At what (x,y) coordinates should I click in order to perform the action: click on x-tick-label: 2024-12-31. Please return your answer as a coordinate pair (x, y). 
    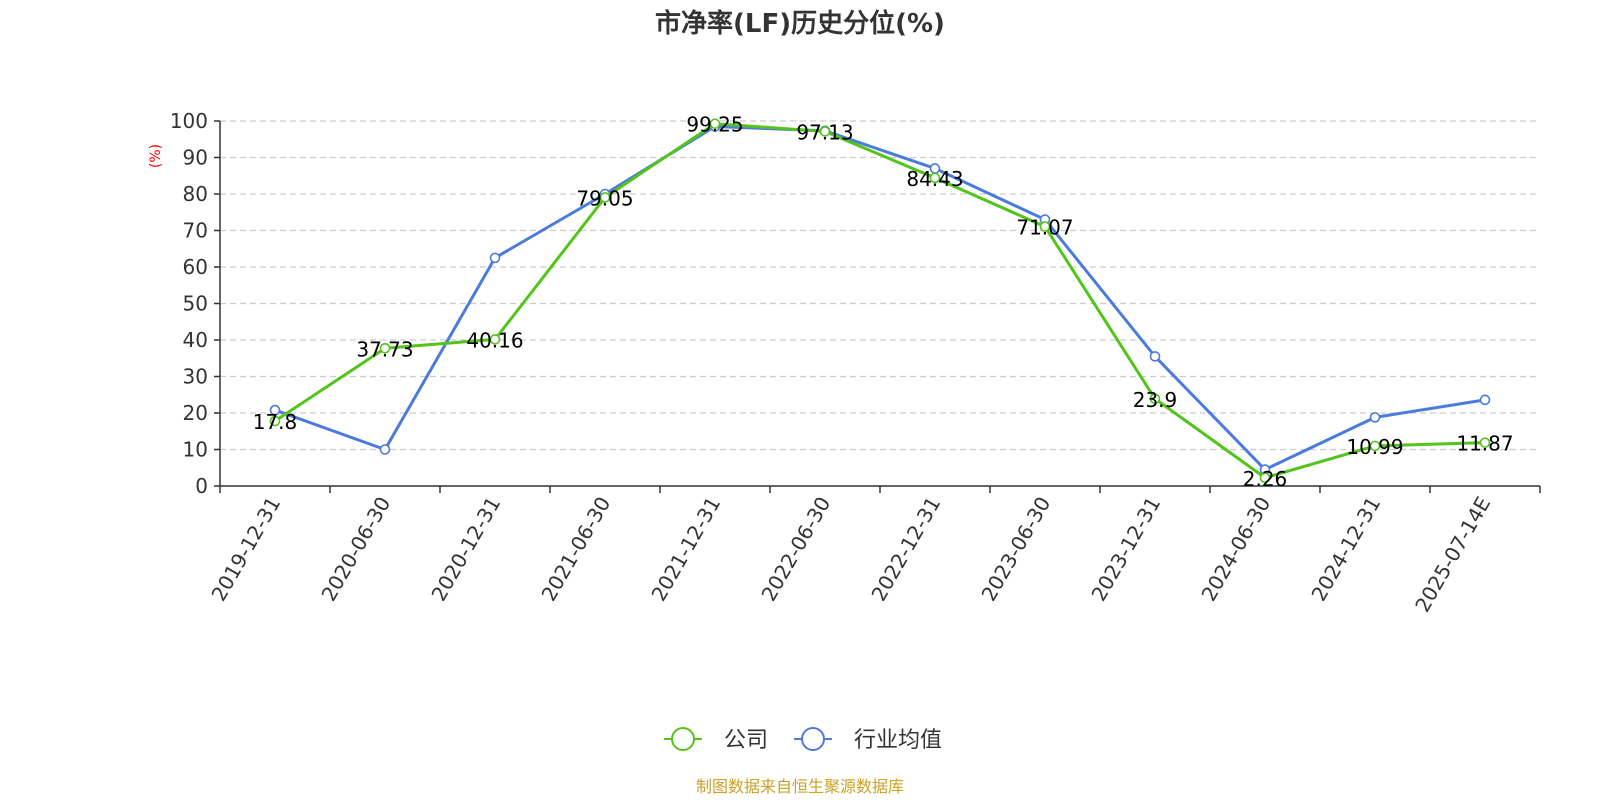
    Looking at the image, I should click on (1345, 549).